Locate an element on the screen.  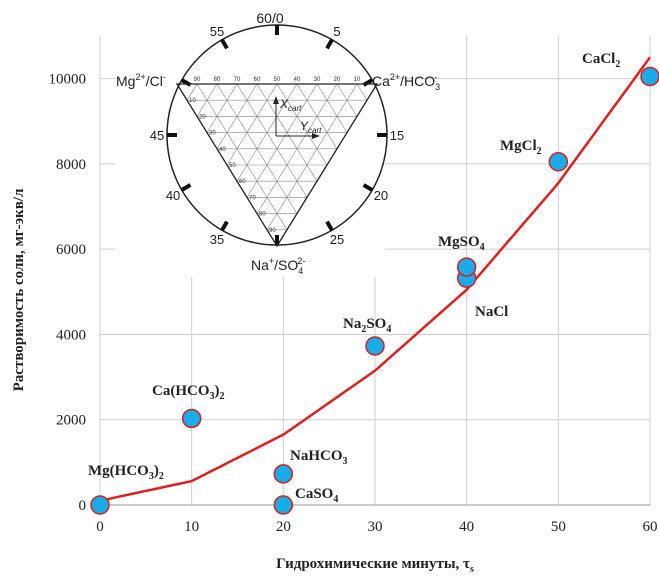
inset-scale-left: 60 is located at coordinates (242, 182).